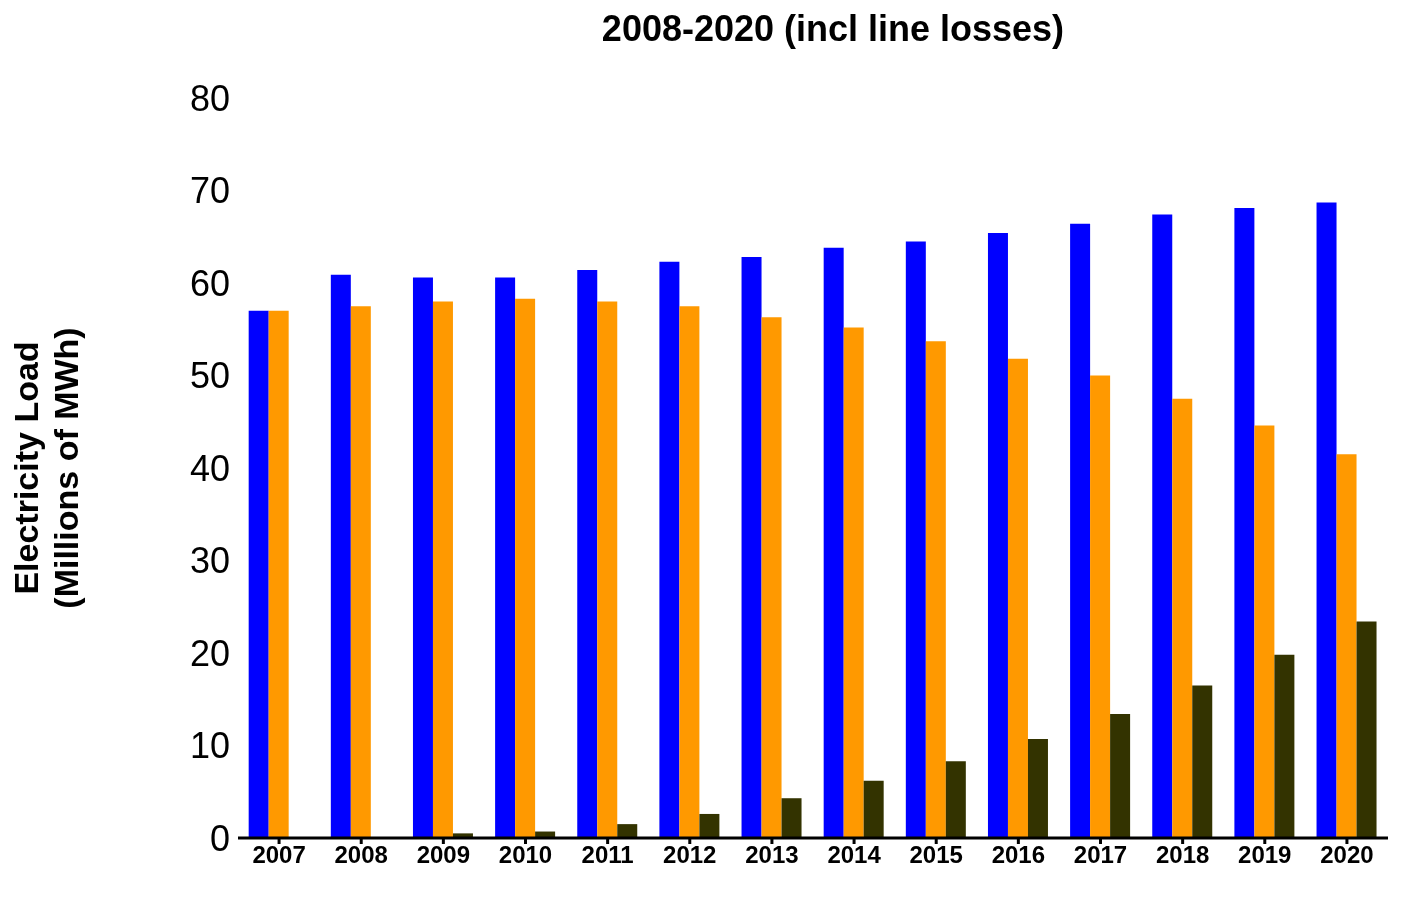 This screenshot has width=1415, height=916. What do you see at coordinates (525, 855) in the screenshot?
I see `x-tick-label: 2010` at bounding box center [525, 855].